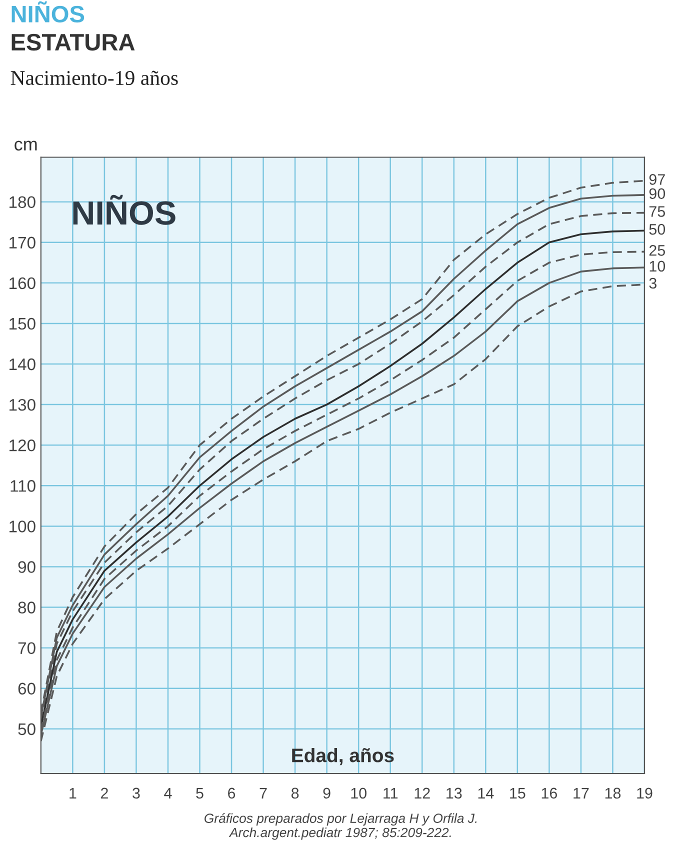  I want to click on y-axis-title: cm, so click(25, 145).